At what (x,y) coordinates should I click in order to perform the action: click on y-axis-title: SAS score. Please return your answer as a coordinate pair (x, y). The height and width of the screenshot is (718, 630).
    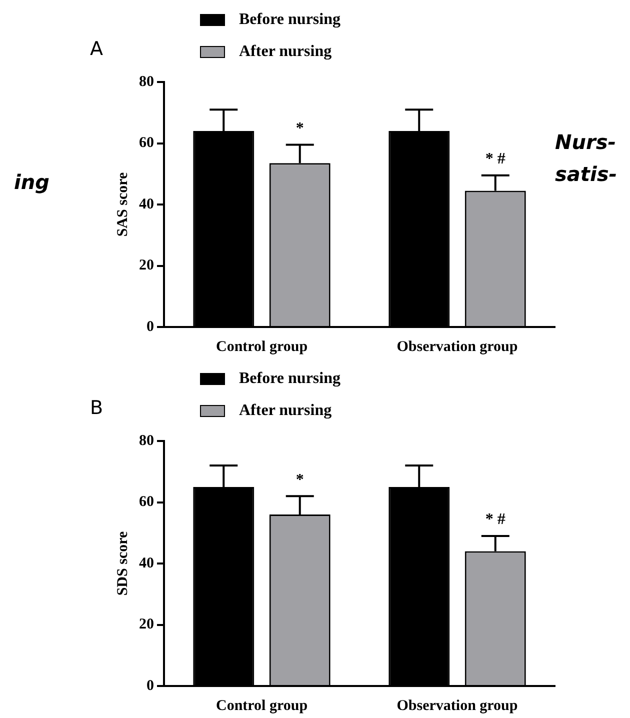
    Looking at the image, I should click on (122, 204).